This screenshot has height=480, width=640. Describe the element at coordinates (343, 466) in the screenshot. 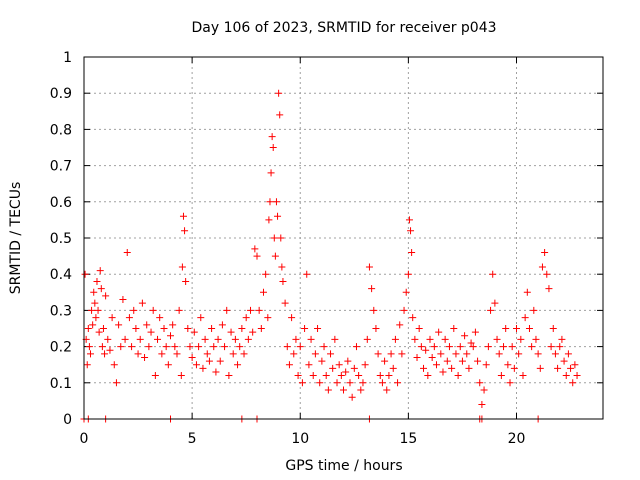

I see `x-axis-title: GPS time / hours` at that location.